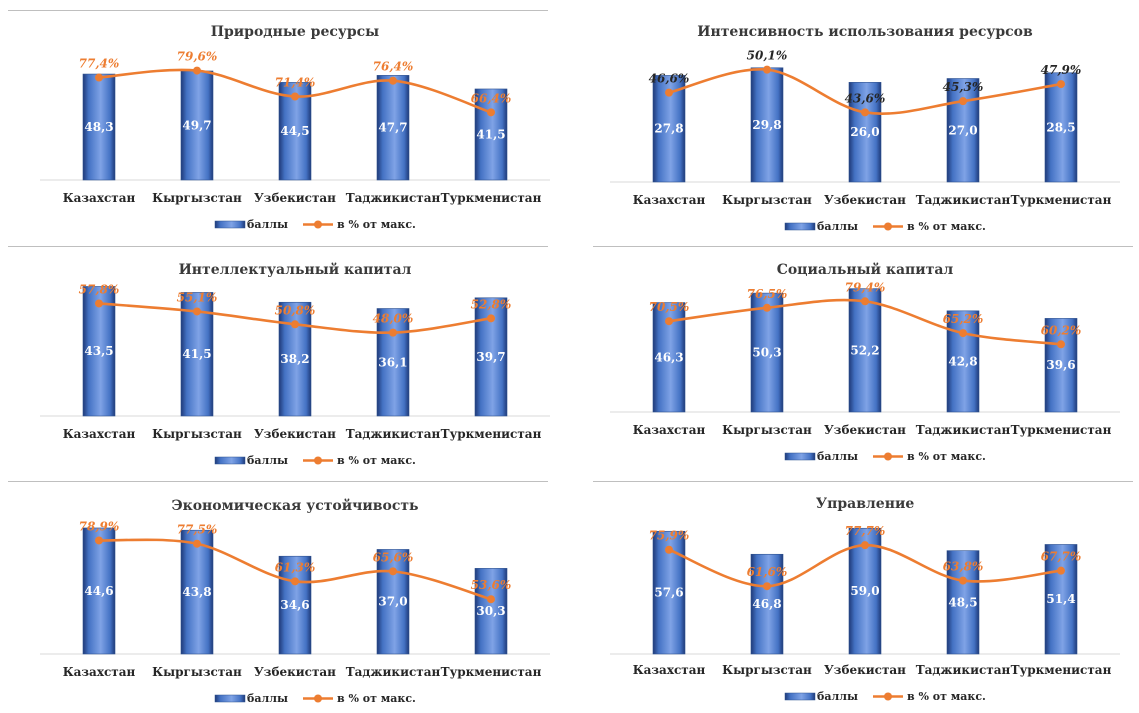 The width and height of the screenshot is (1139, 713). What do you see at coordinates (865, 269) in the screenshot?
I see `chart-title: Социальный капитал` at bounding box center [865, 269].